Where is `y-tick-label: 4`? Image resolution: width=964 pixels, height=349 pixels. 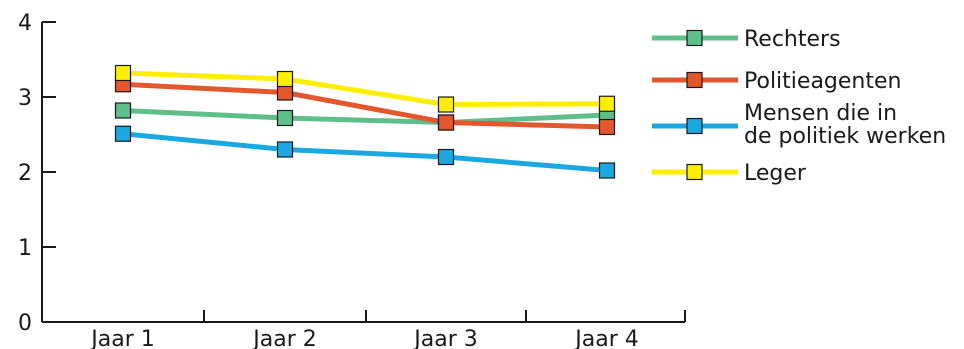 y-tick-label: 4 is located at coordinates (25, 23).